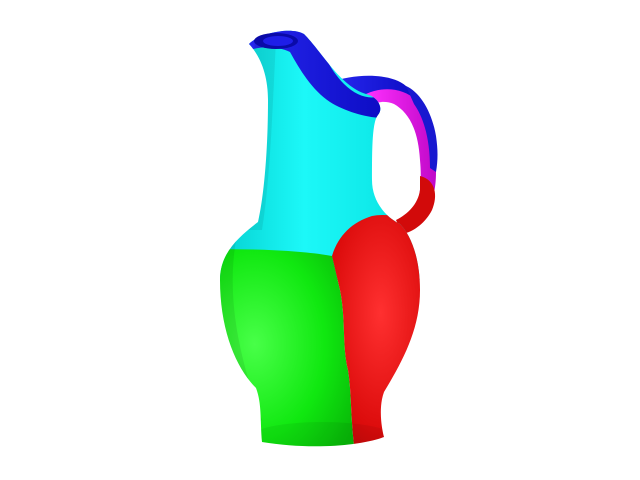 The height and width of the screenshot is (480, 640). I want to click on segment-handle-upper, so click(401, 151).